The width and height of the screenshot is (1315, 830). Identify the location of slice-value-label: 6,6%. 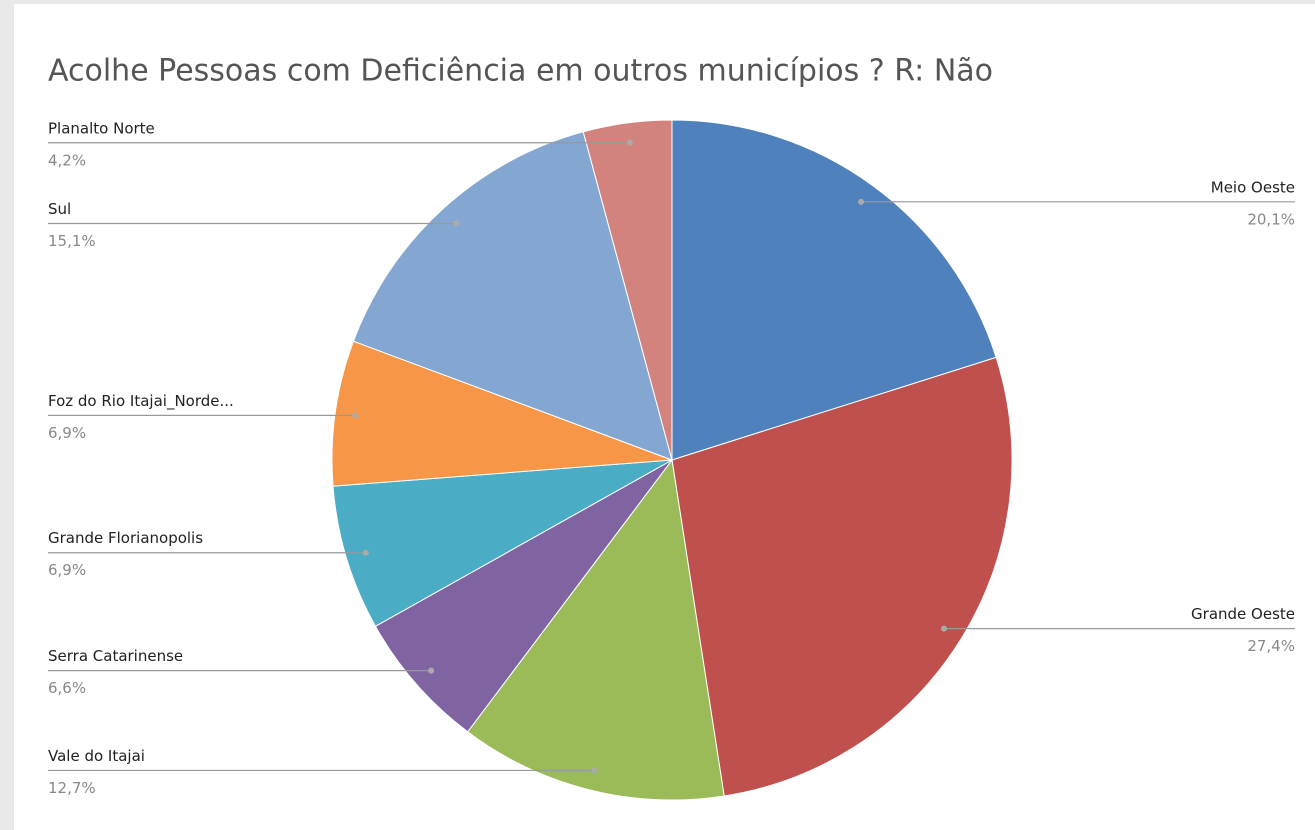
(67, 688).